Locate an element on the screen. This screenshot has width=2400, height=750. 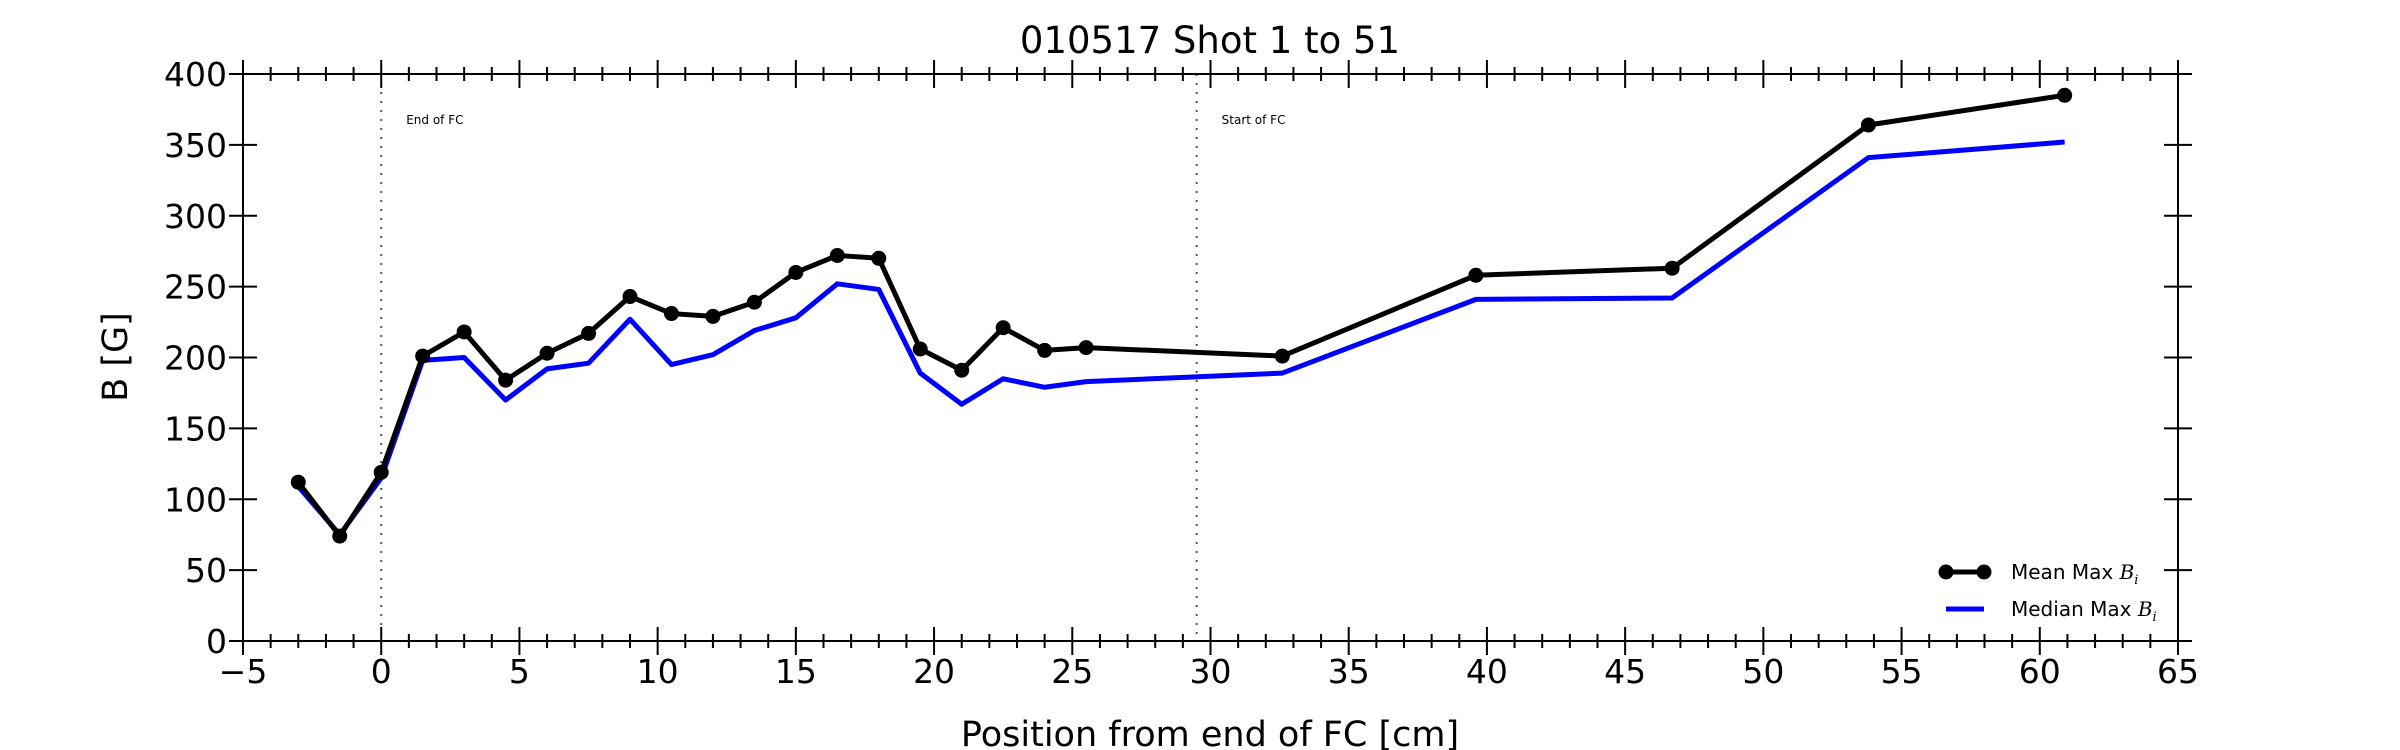
y-tick-label: 350 is located at coordinates (195, 145).